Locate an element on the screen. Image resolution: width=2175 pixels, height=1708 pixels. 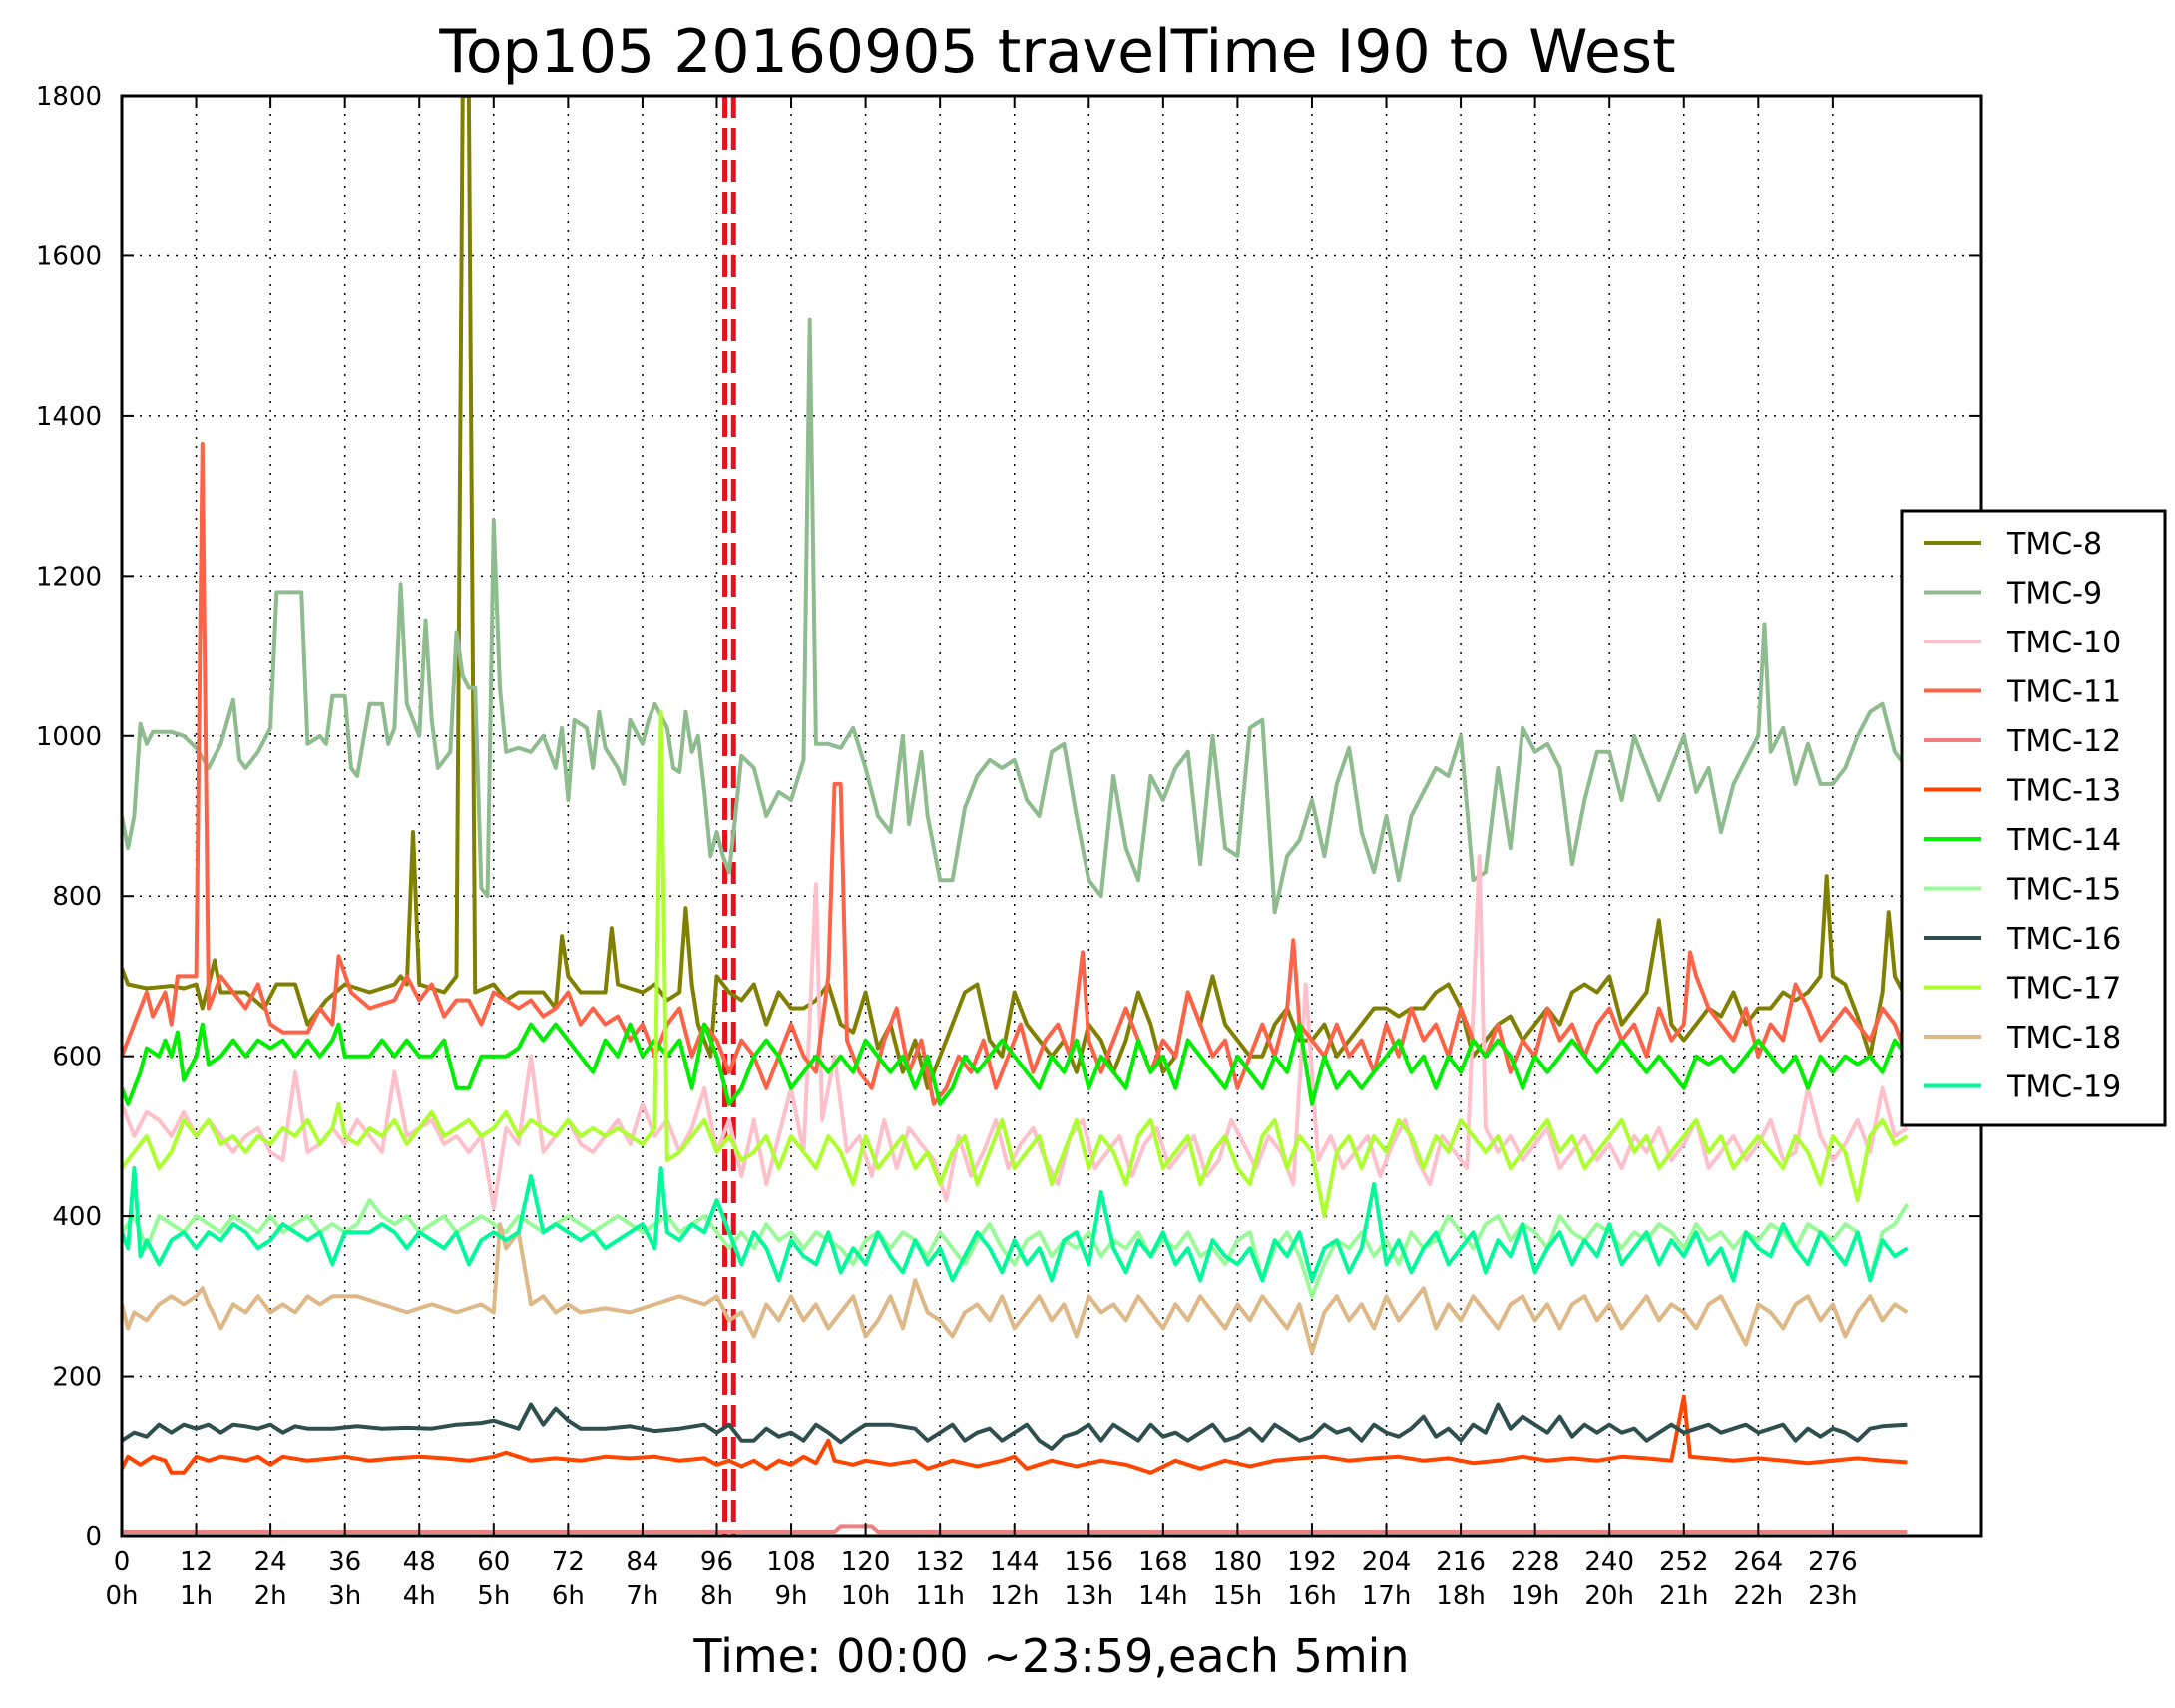
x-tick-label: 252 is located at coordinates (1684, 1562).